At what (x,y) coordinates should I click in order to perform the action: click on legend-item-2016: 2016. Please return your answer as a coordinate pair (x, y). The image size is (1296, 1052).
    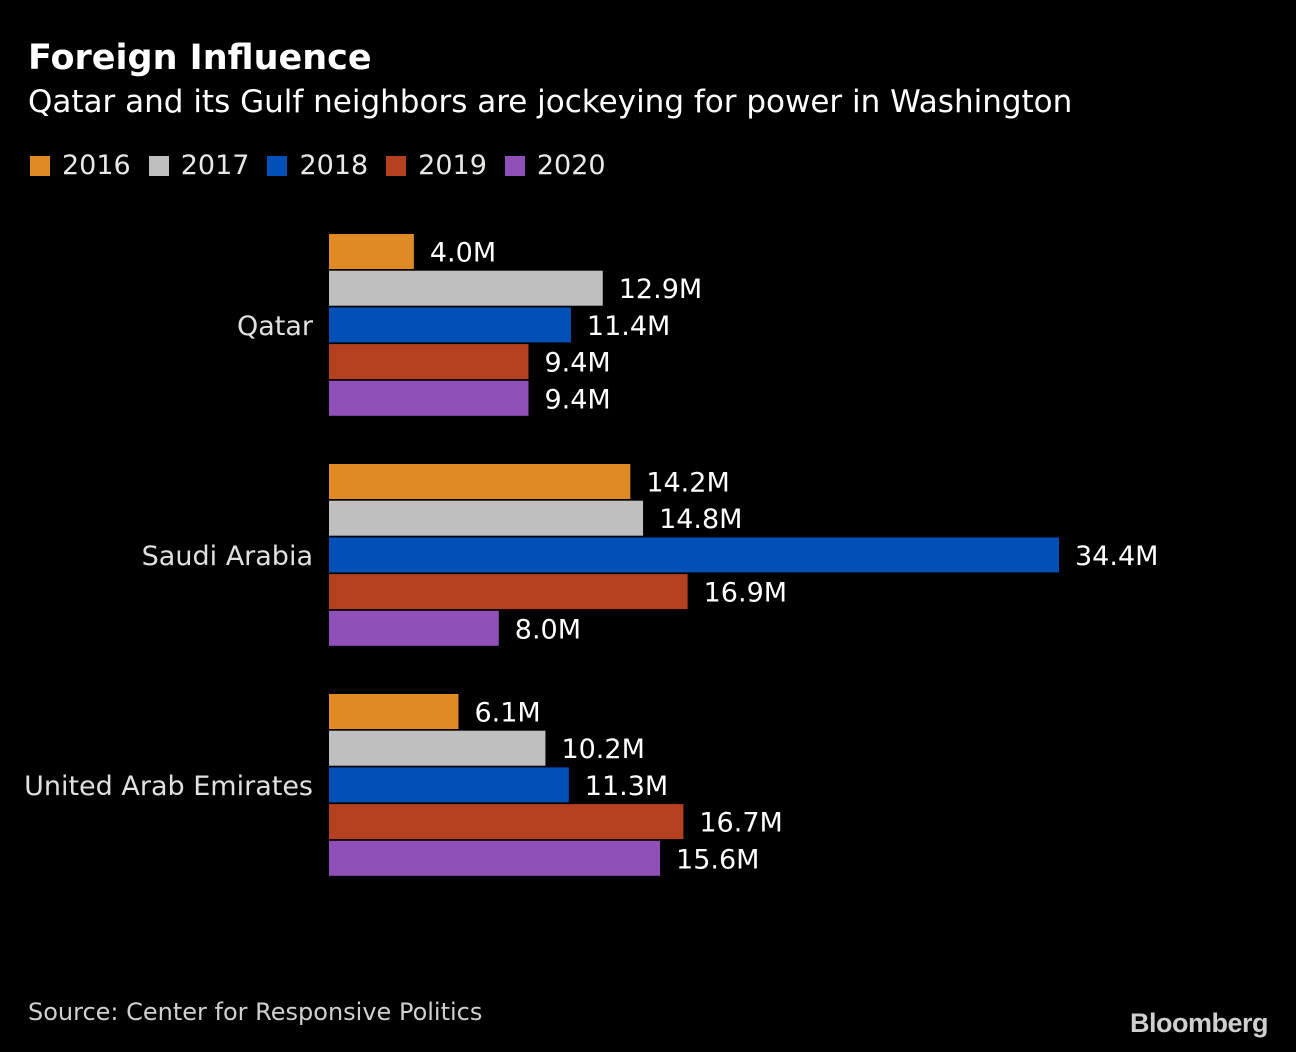
    Looking at the image, I should click on (80, 165).